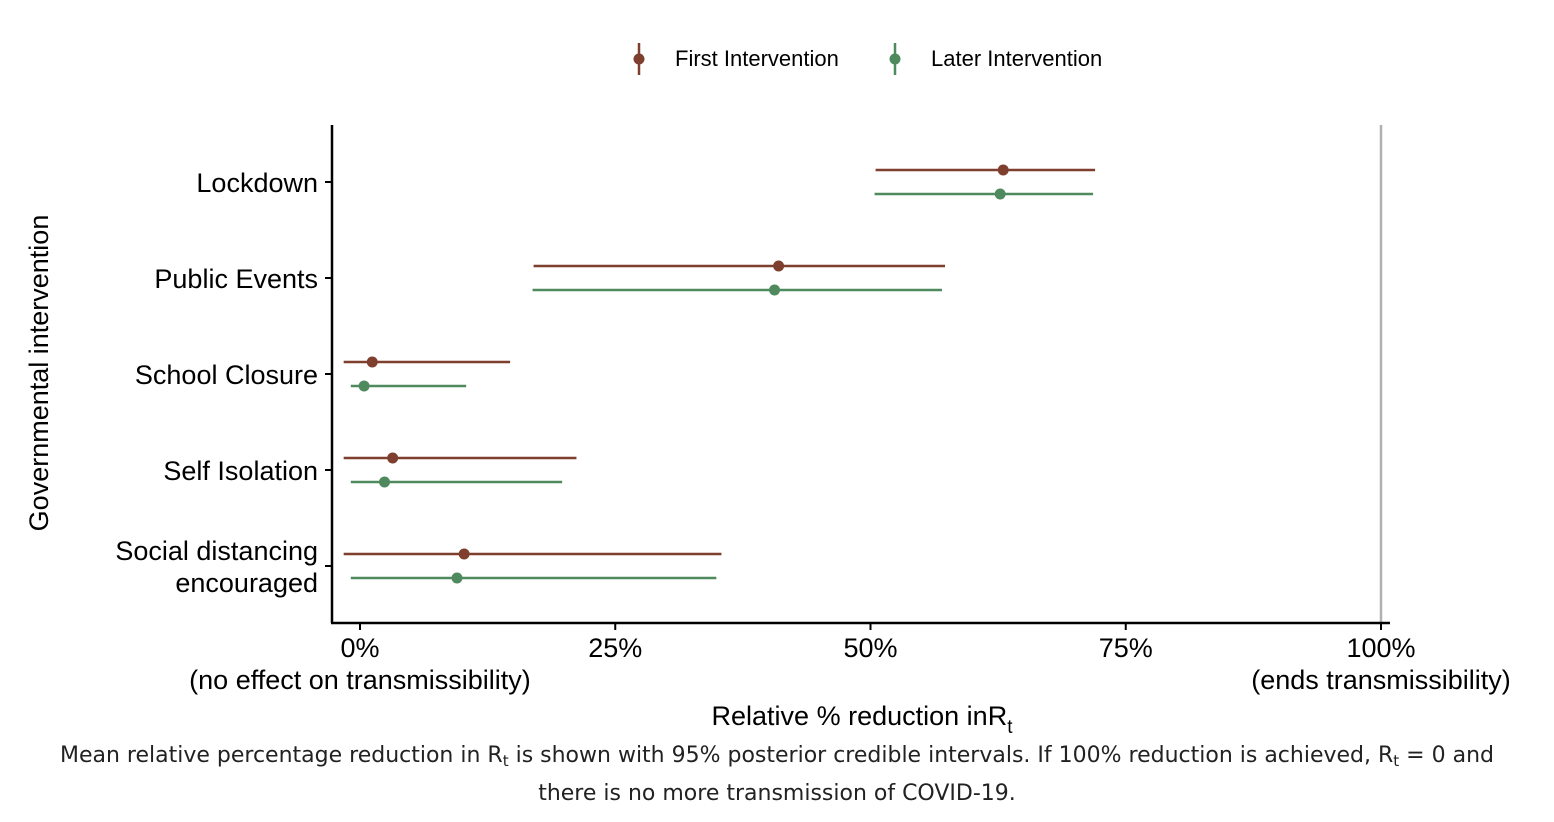 This screenshot has height=822, width=1554. Describe the element at coordinates (246, 583) in the screenshot. I see `y-tick-label-4-1: encouraged` at that location.